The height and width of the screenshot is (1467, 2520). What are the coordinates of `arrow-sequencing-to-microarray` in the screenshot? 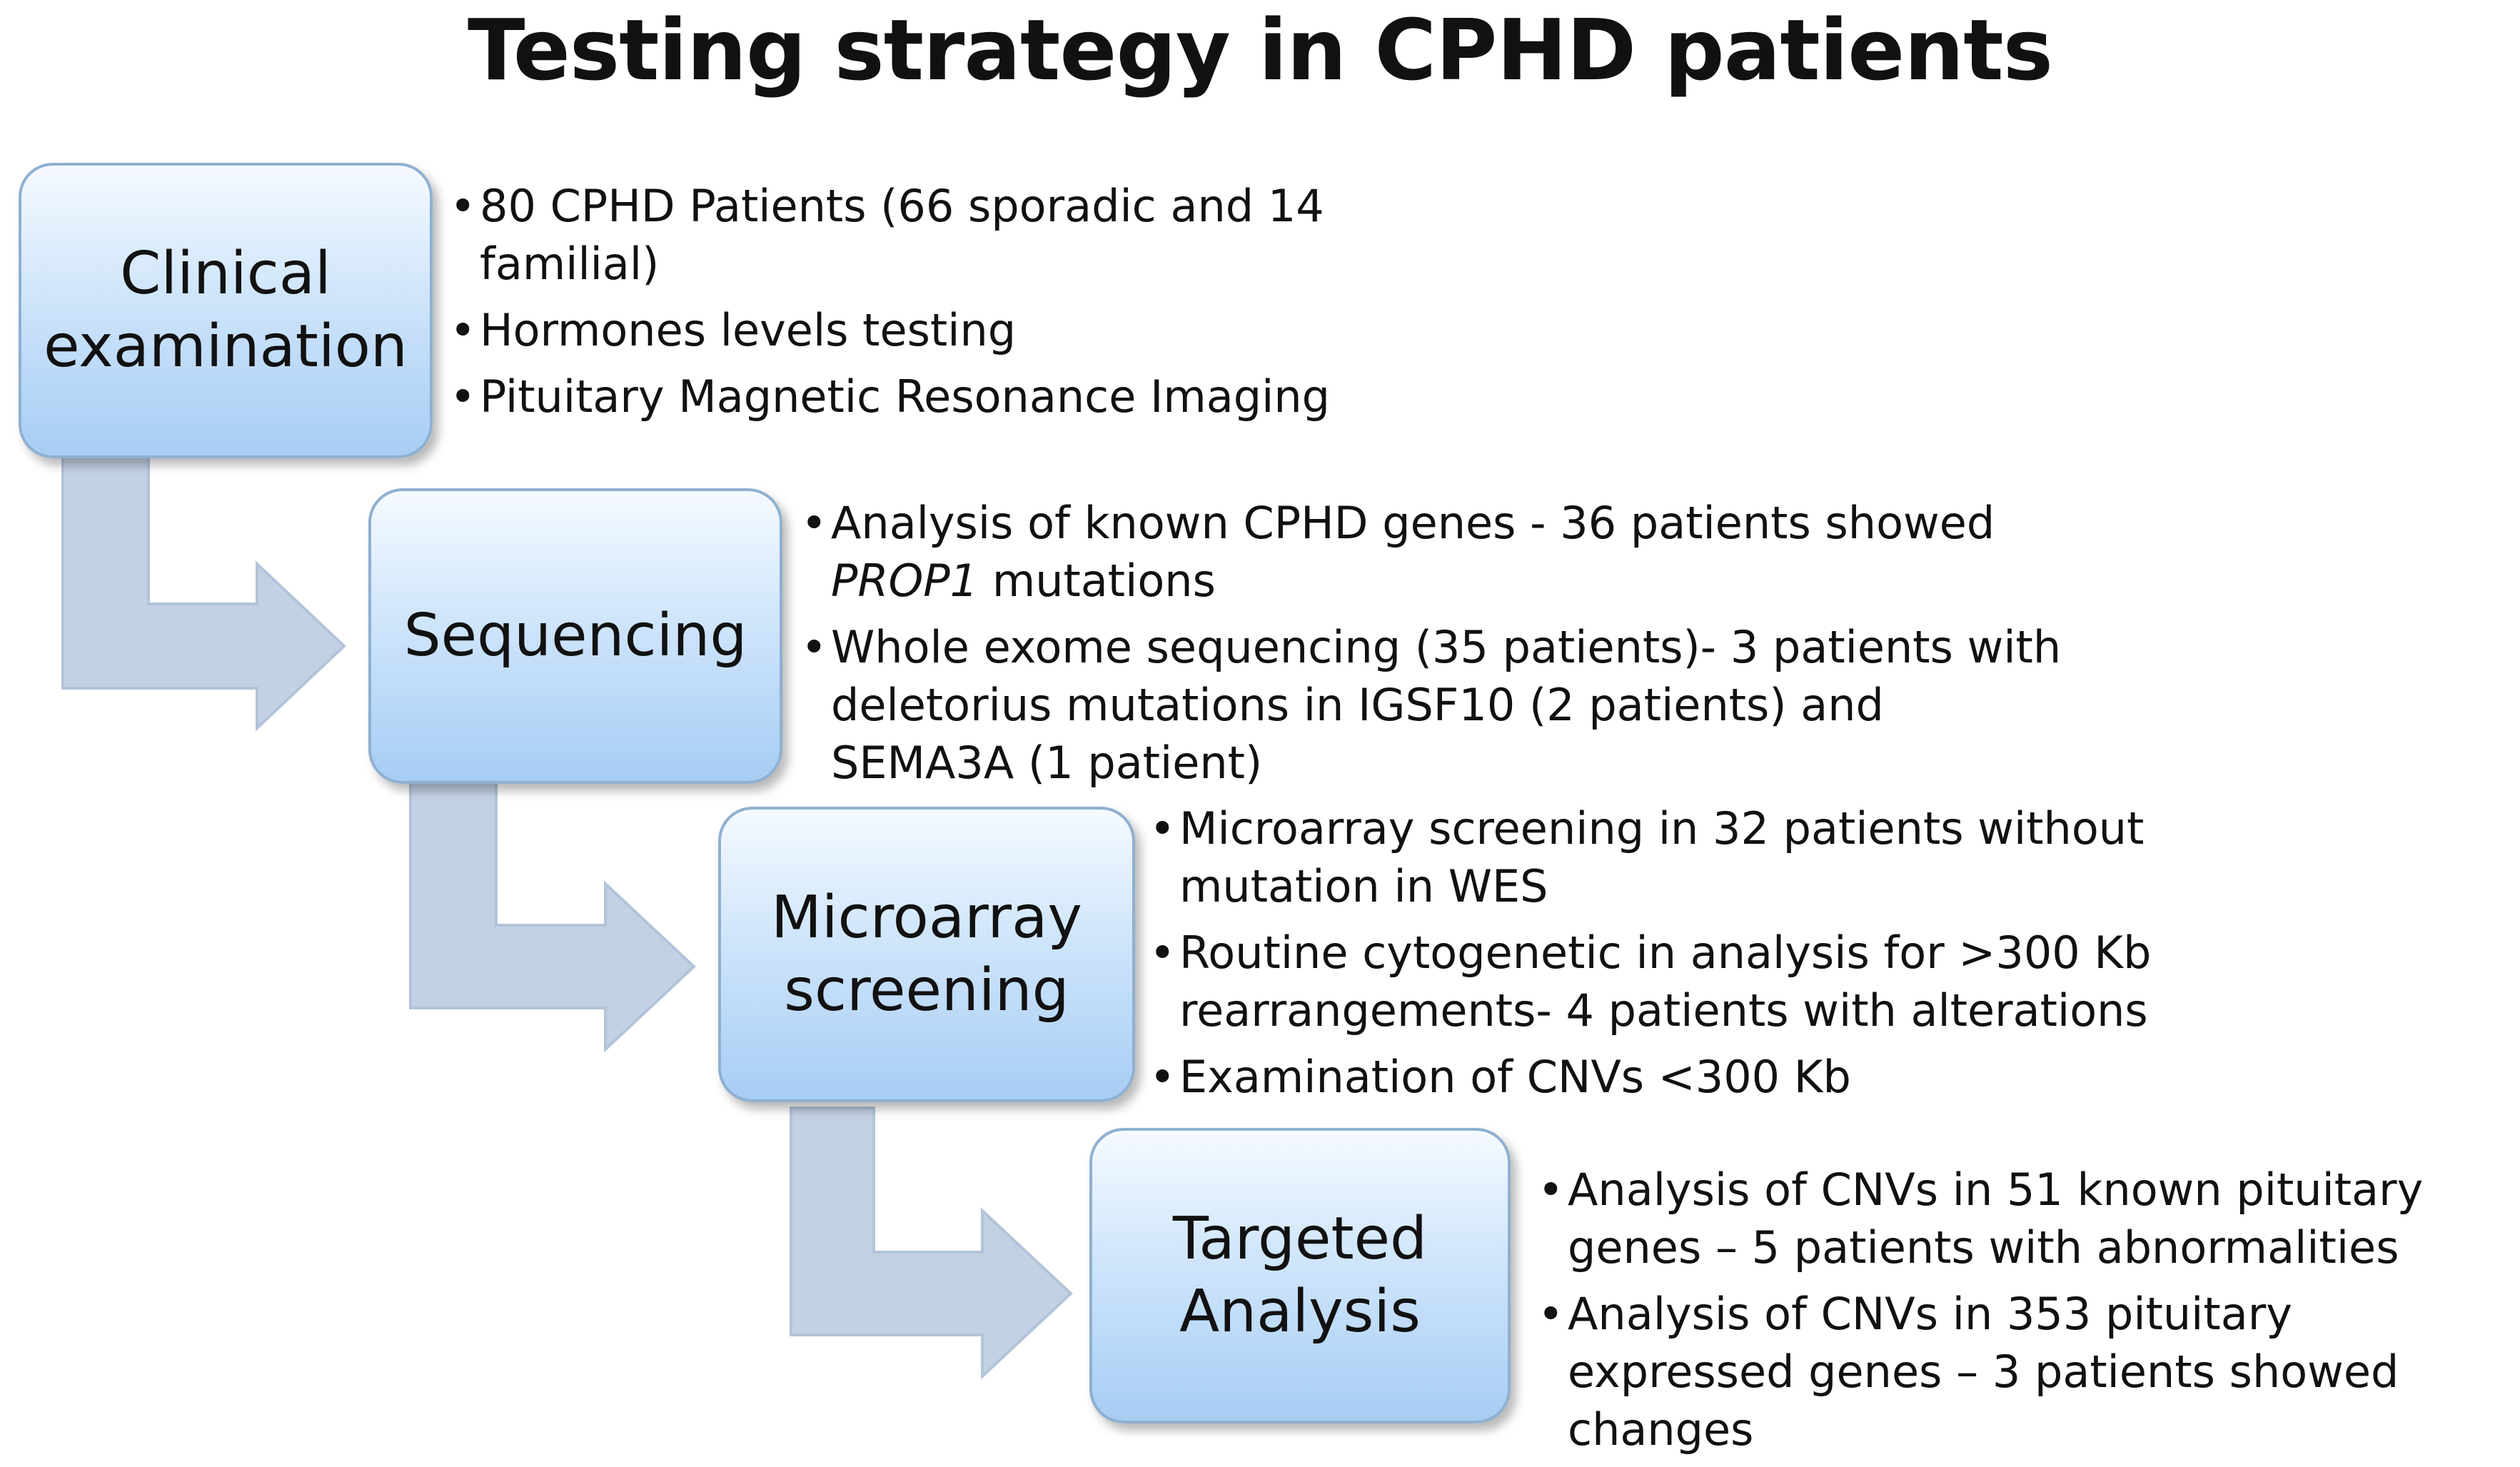 It's located at (552, 916).